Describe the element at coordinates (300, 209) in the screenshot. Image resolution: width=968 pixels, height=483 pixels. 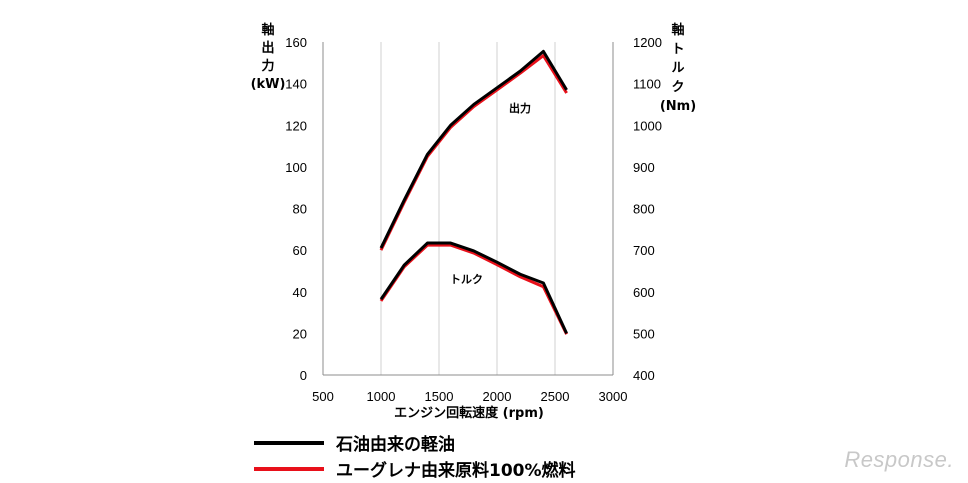
I see `y-left-tick-label: 80` at that location.